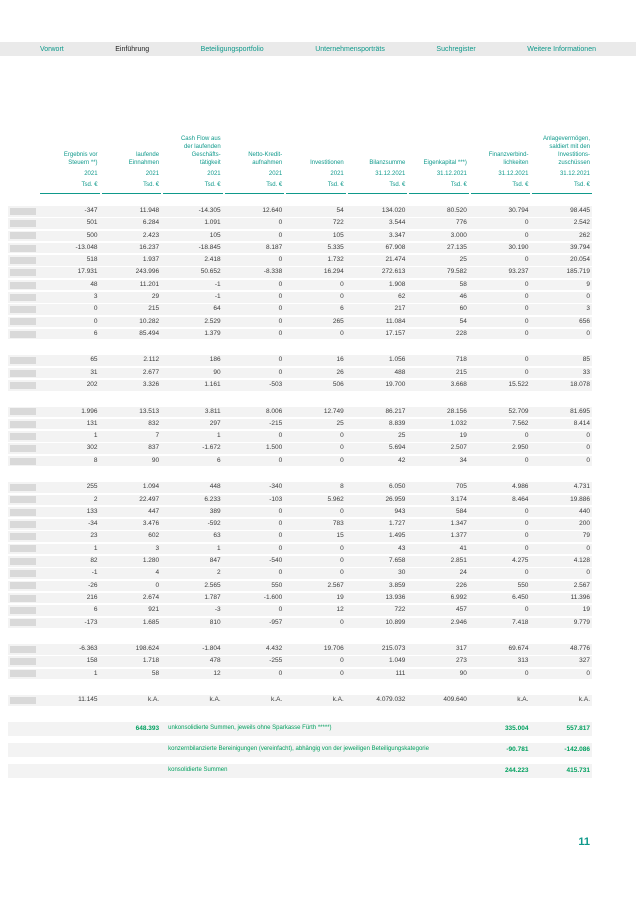 The height and width of the screenshot is (900, 636). I want to click on table-cell: 943, so click(400, 511).